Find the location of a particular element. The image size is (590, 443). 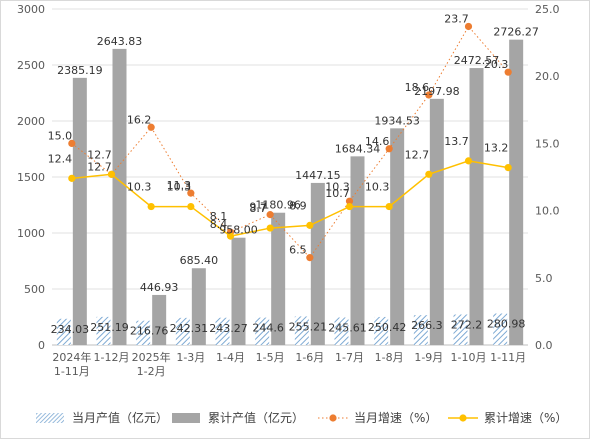

cumulative-growth-label: 12.7 is located at coordinates (99, 154).